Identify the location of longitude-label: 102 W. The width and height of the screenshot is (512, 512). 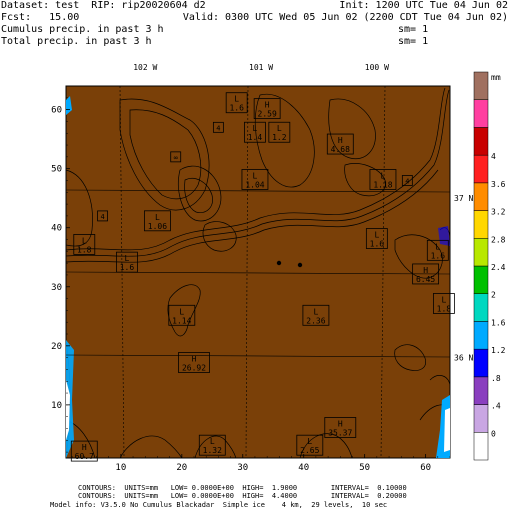
(145, 67).